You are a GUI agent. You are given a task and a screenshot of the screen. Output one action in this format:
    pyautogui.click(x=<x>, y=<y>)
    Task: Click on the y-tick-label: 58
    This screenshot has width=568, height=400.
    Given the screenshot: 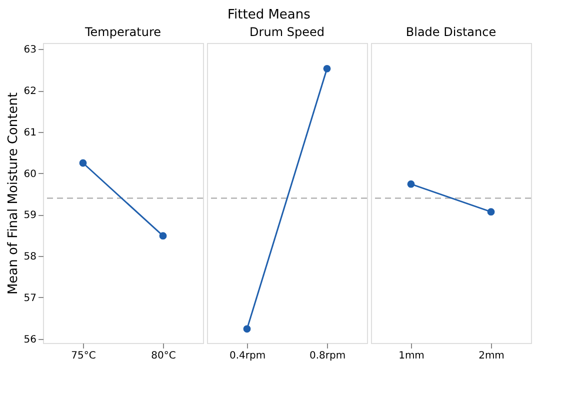 What is the action you would take?
    pyautogui.click(x=30, y=257)
    